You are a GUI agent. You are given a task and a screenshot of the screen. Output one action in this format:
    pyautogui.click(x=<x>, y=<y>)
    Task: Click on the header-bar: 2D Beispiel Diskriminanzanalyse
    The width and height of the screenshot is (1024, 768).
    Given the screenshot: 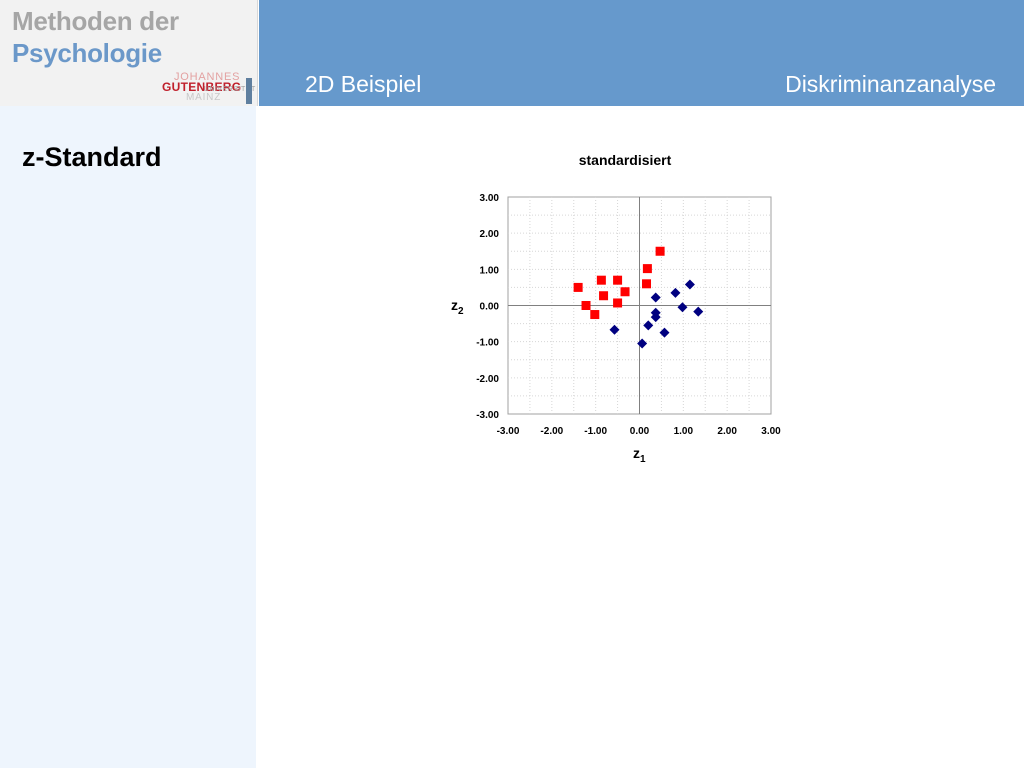 What is the action you would take?
    pyautogui.click(x=641, y=53)
    